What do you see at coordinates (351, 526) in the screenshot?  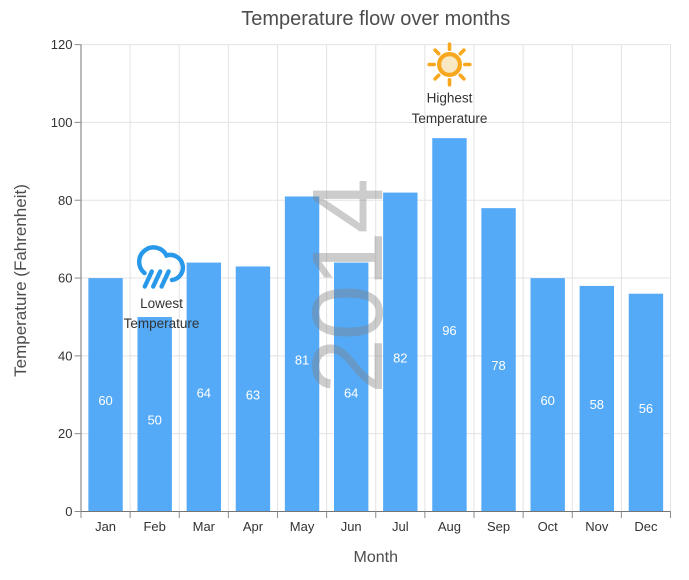 I see `svg-text: Jun` at bounding box center [351, 526].